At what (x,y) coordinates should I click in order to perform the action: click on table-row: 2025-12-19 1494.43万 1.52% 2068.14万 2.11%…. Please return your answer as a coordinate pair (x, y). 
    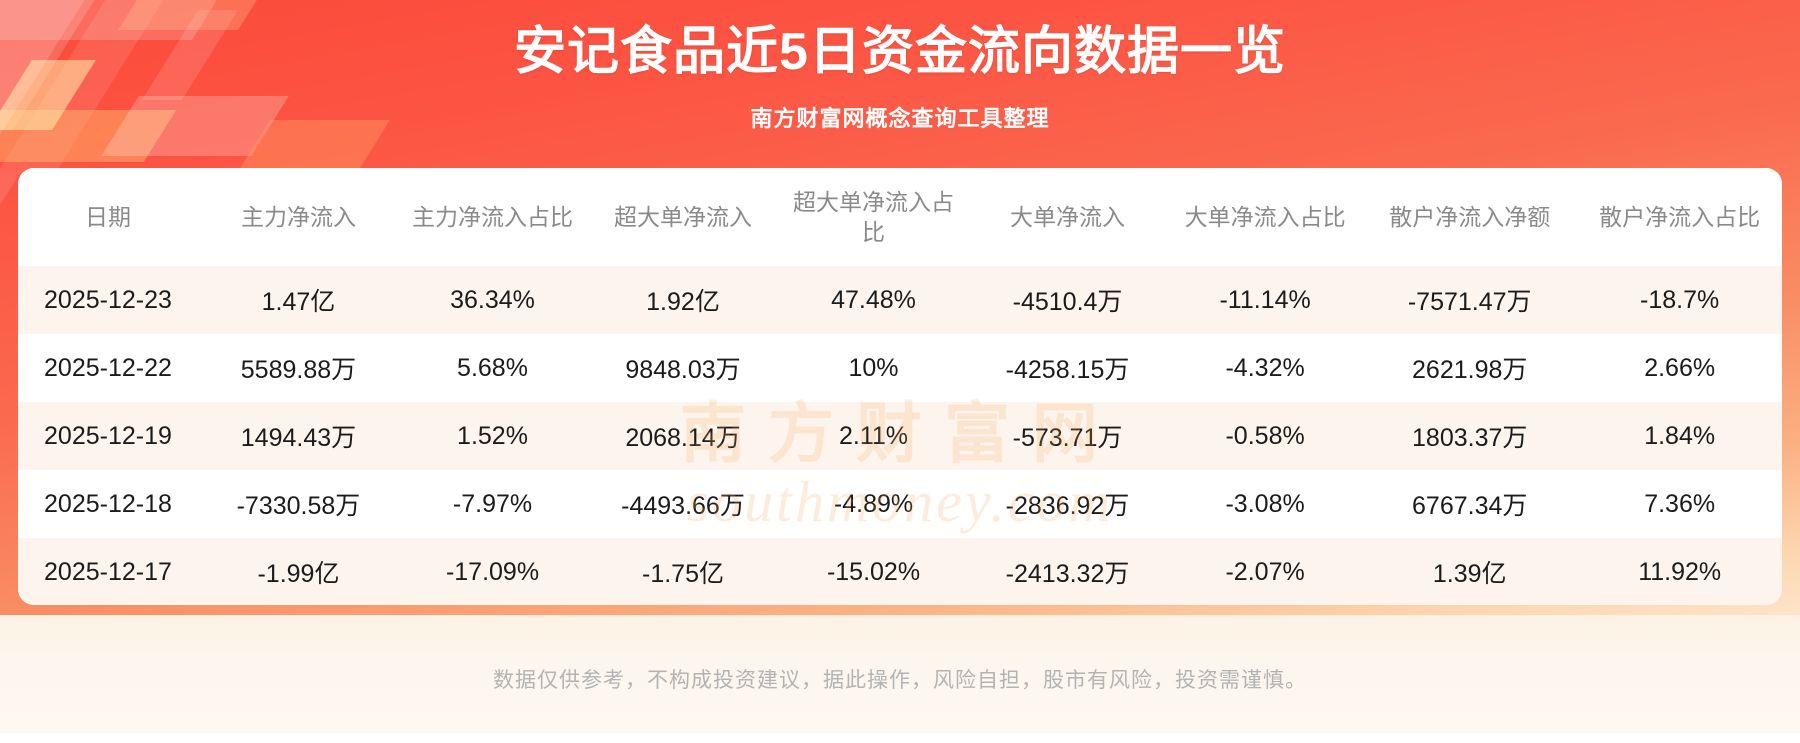
    Looking at the image, I should click on (900, 436).